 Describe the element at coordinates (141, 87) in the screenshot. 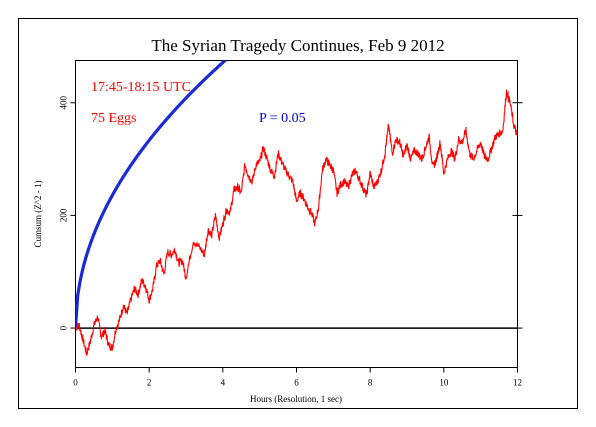

I see `time-range-label: 17:45-18:15 UTC` at that location.